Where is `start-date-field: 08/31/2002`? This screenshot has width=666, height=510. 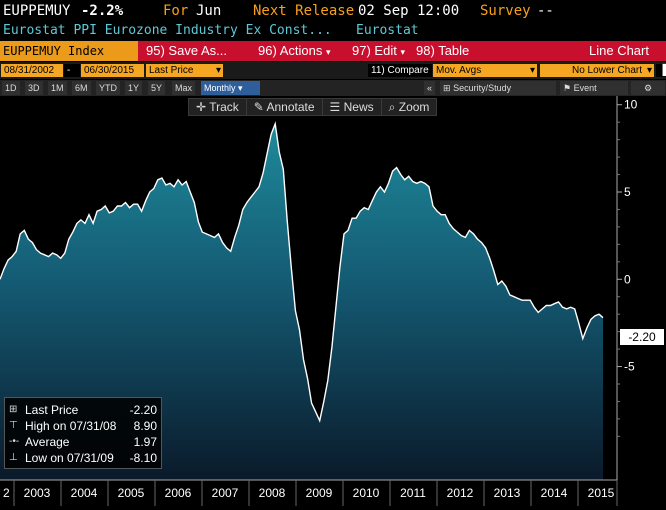
start-date-field: 08/31/2002 is located at coordinates (32, 70).